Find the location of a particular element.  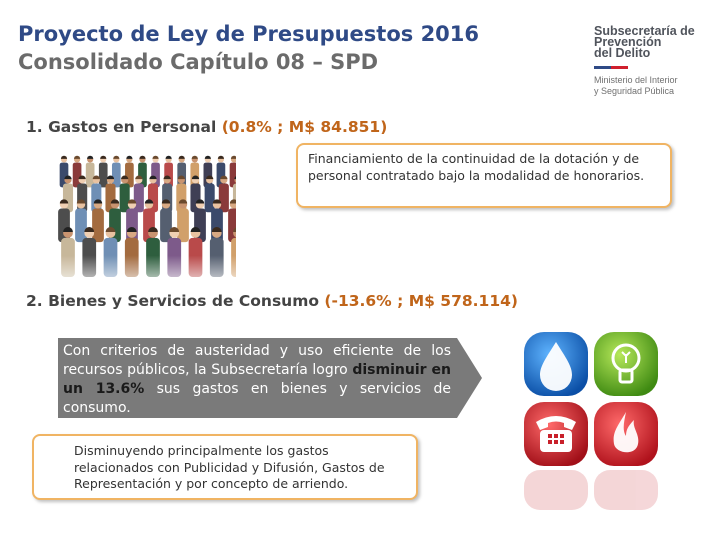

gray-arrow-box is located at coordinates (270, 378).